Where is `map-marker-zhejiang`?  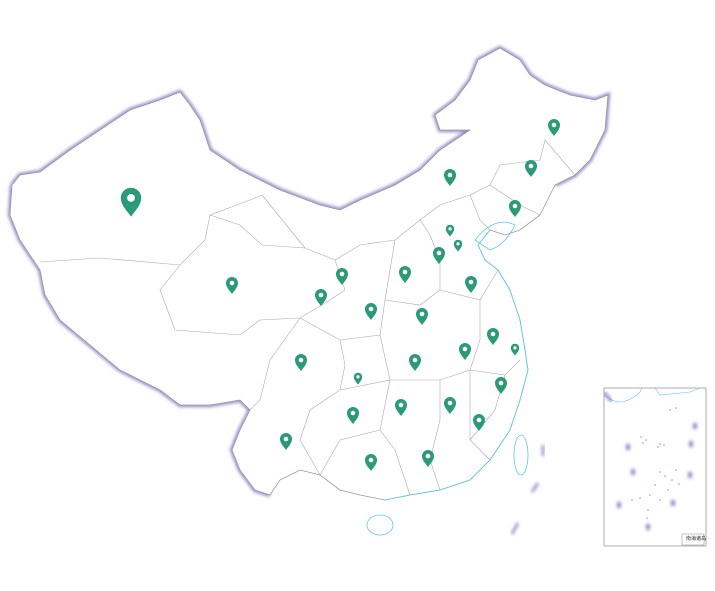
map-marker-zhejiang is located at coordinates (501, 385).